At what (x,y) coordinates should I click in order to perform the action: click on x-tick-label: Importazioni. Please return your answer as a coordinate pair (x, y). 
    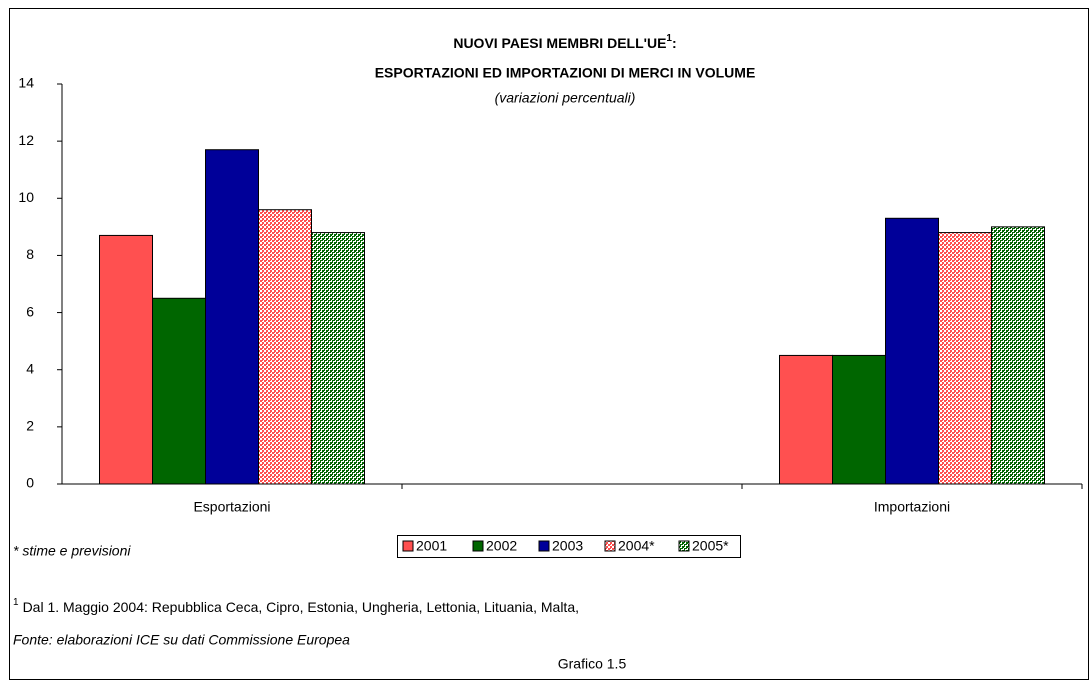
    Looking at the image, I should click on (912, 507).